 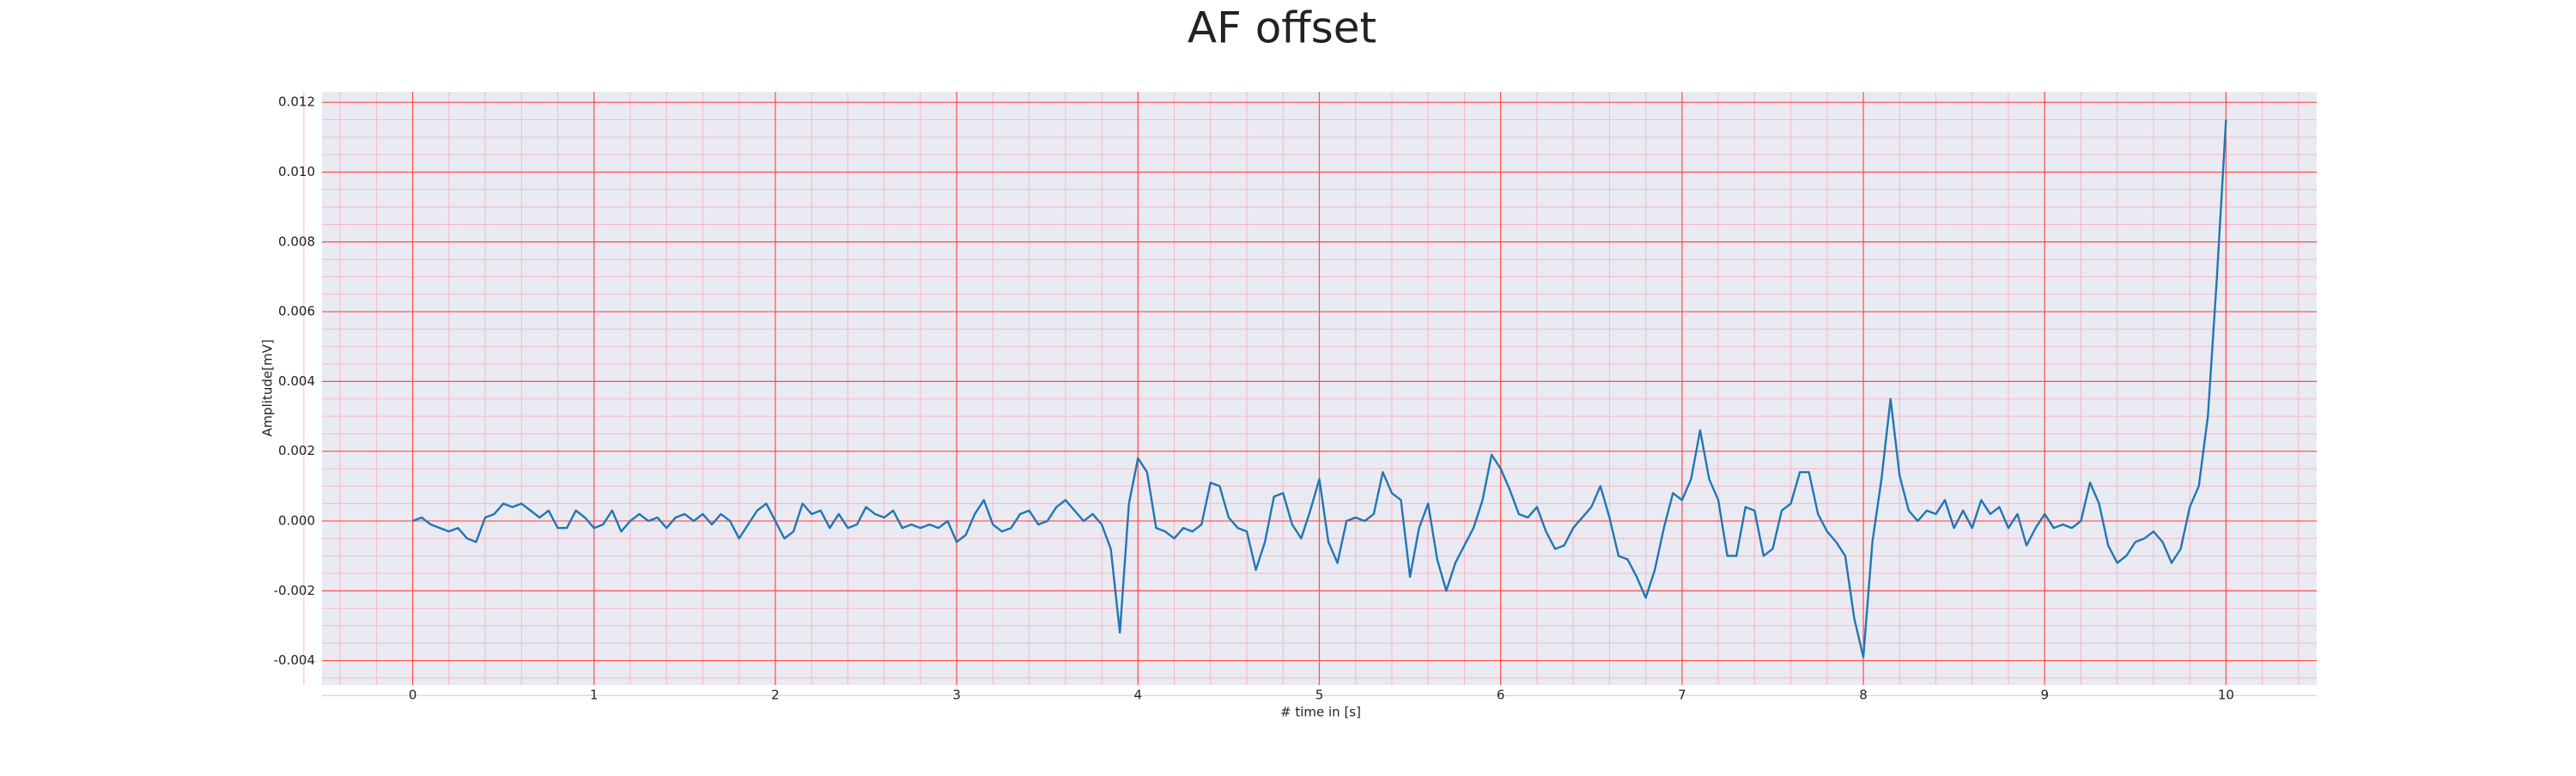 I want to click on x-tick-label: 4, so click(x=1138, y=695).